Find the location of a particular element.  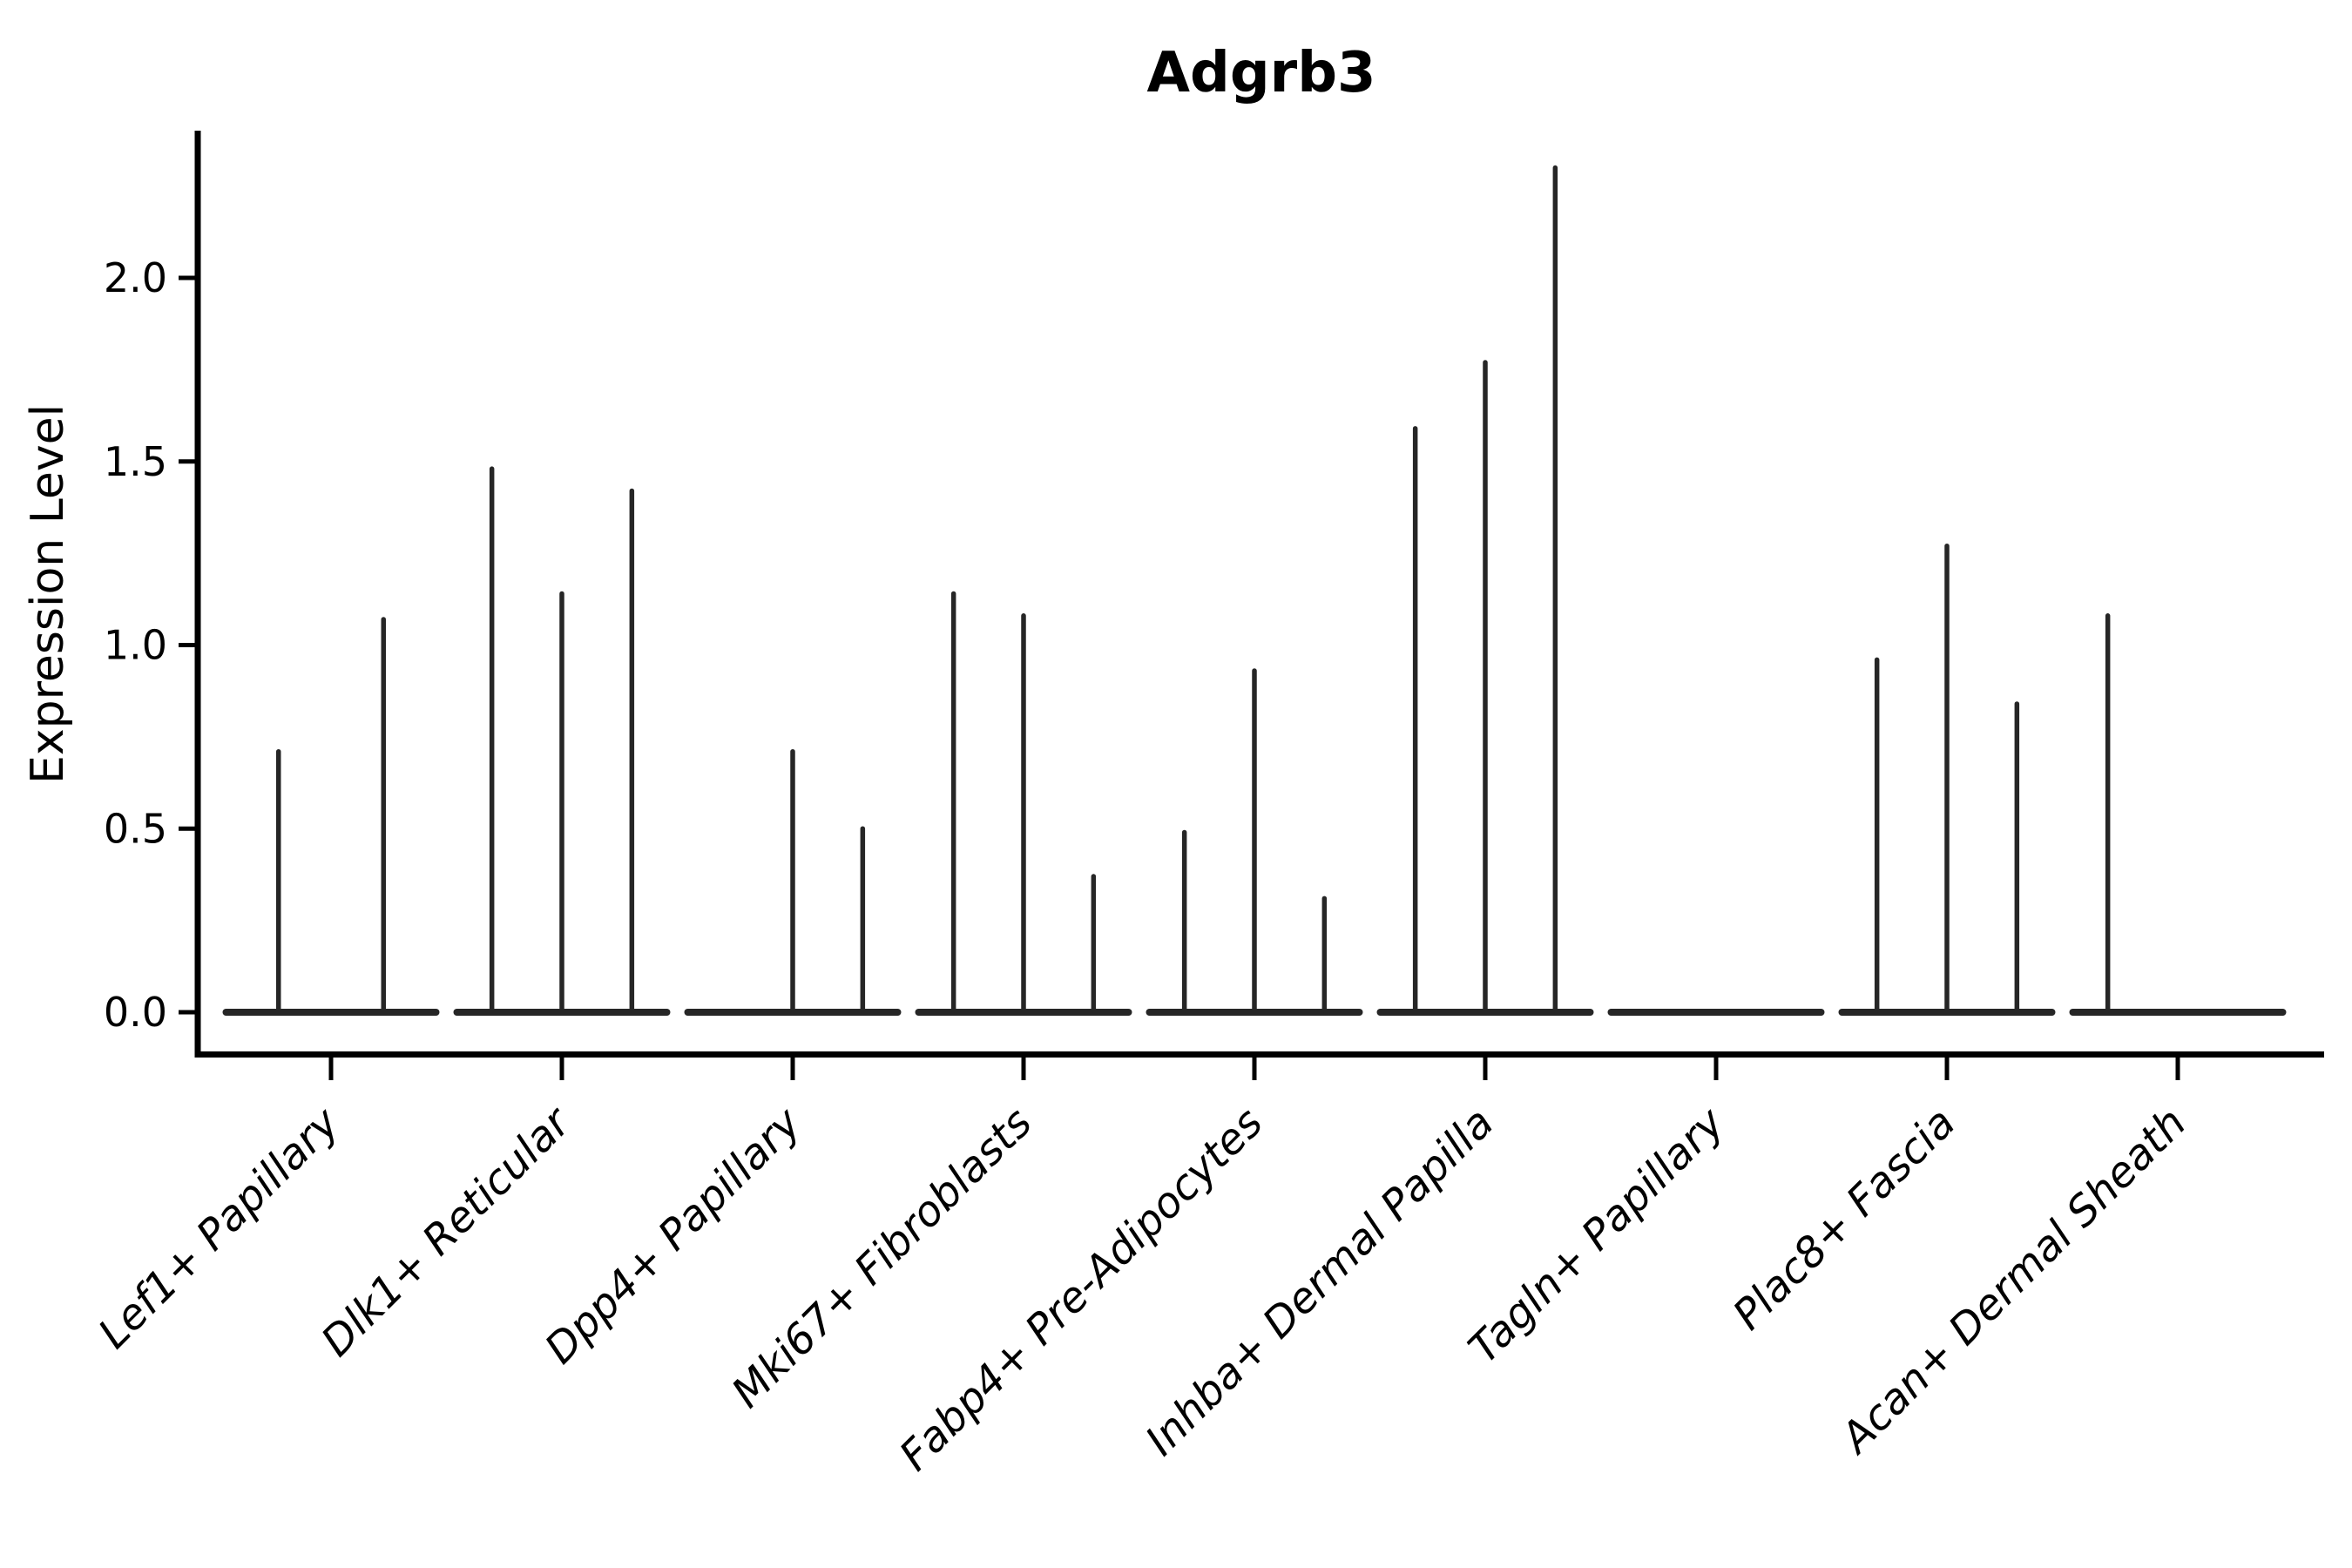

x-tick-label: Tagln+ Papillary is located at coordinates (1596, 1235).